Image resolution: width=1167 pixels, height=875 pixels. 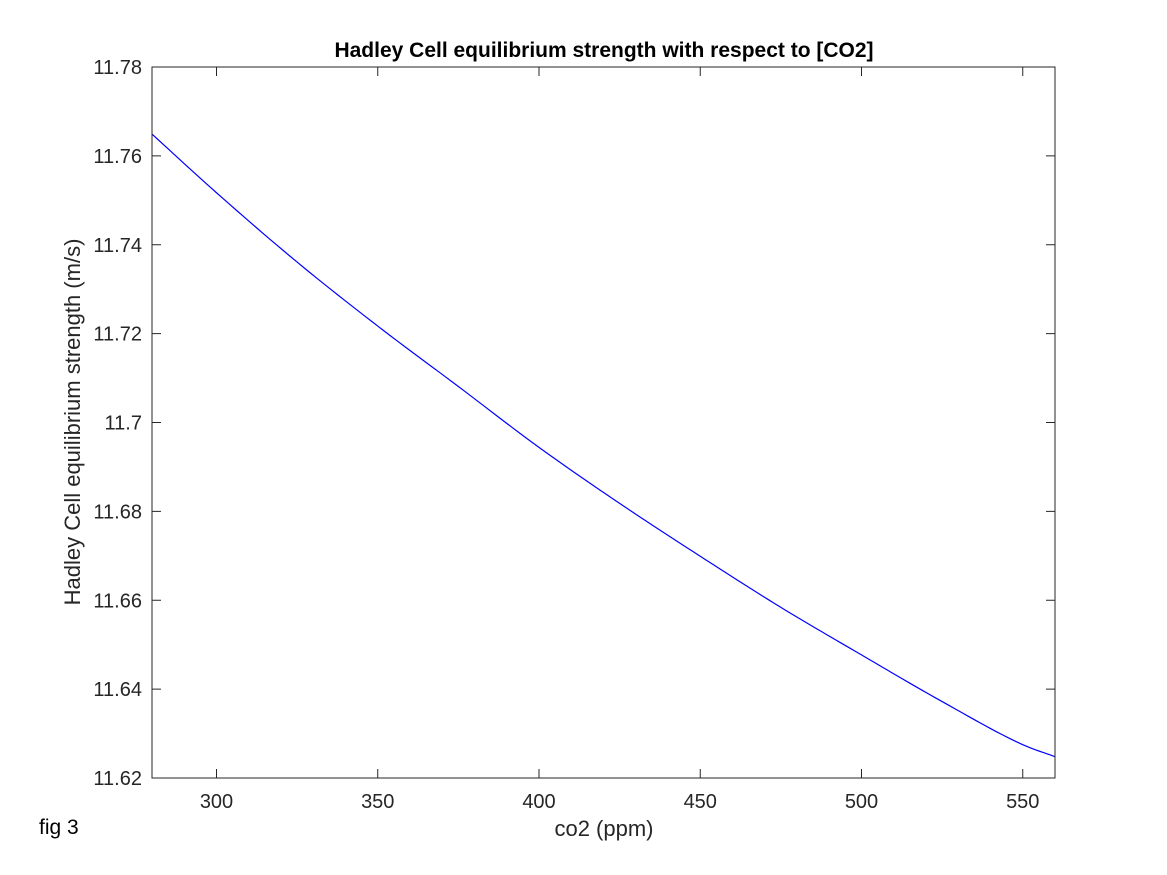 I want to click on y-tick-label: 11.64, so click(x=117, y=690).